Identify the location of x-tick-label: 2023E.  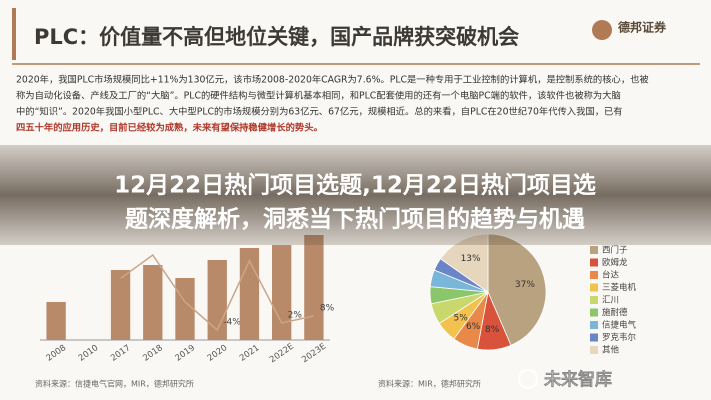
(314, 354).